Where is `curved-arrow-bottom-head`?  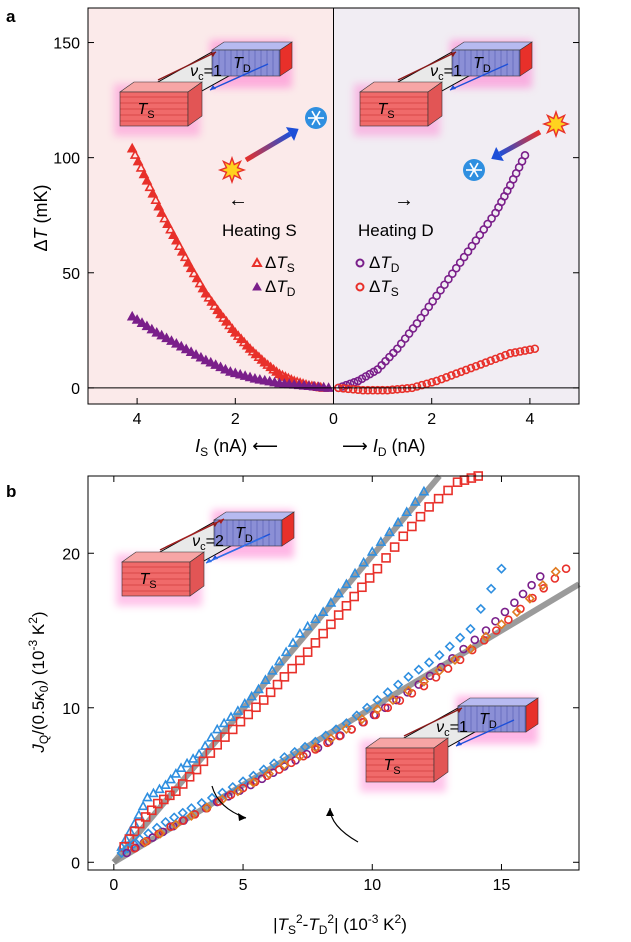 curved-arrow-bottom-head is located at coordinates (330, 812).